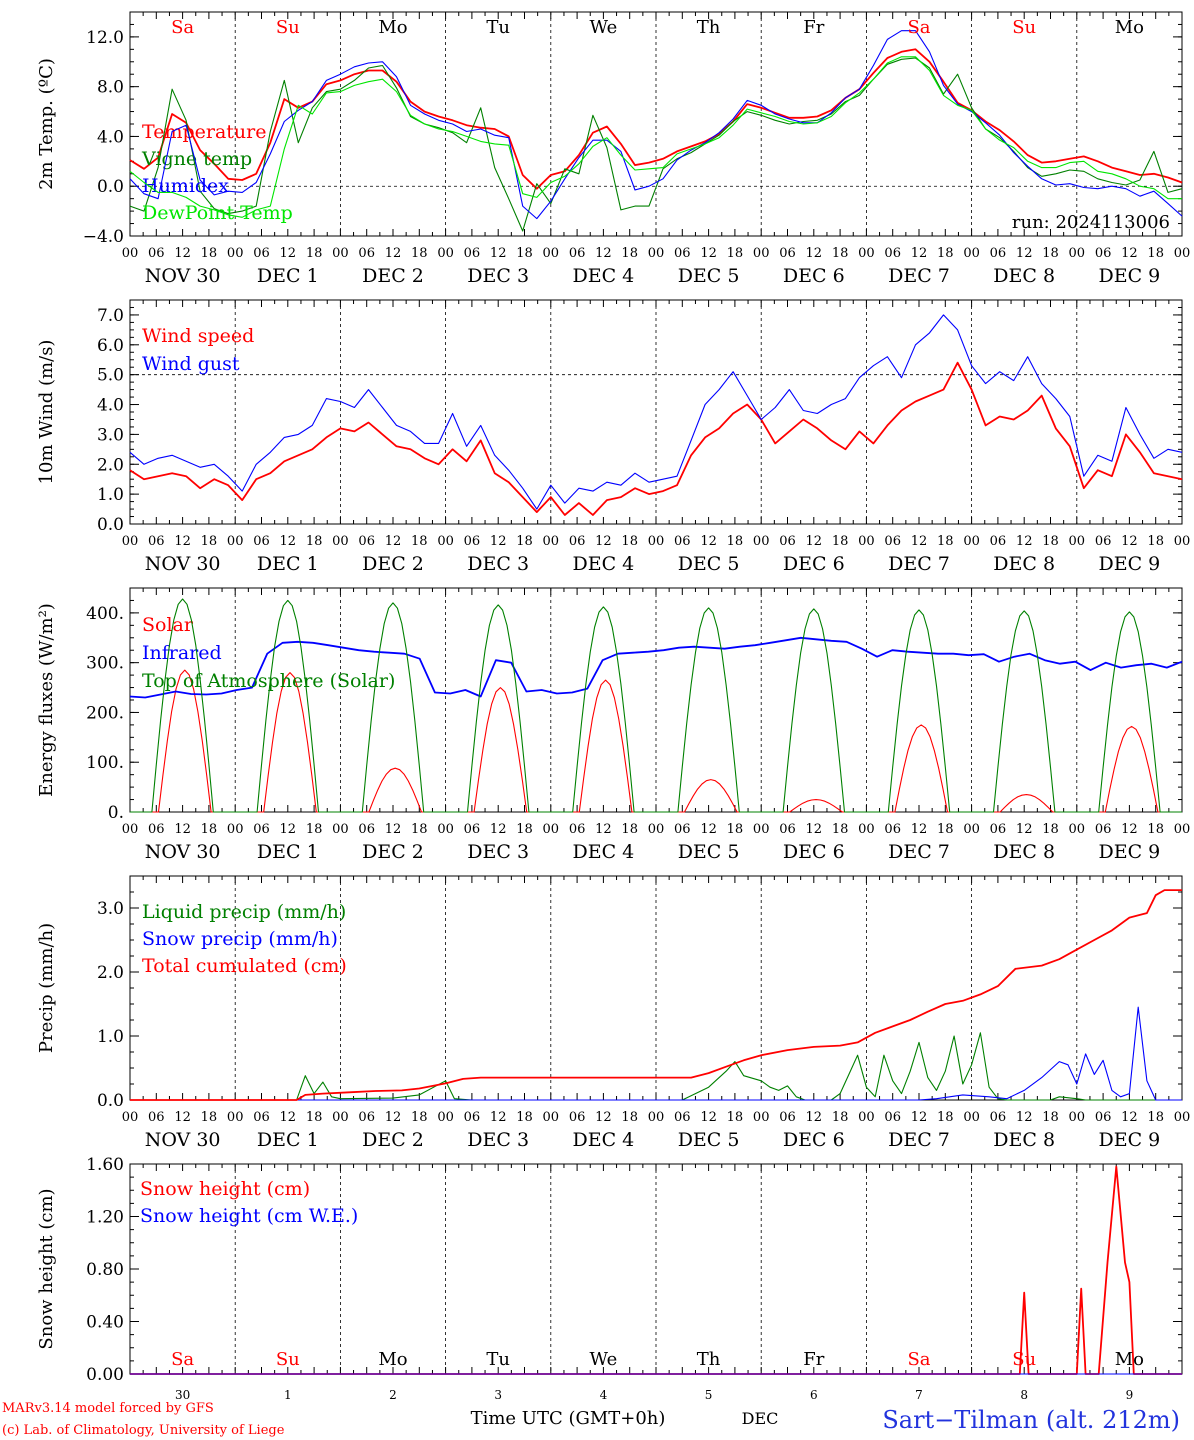 Image resolution: width=1194 pixels, height=1440 pixels. What do you see at coordinates (110, 909) in the screenshot?
I see `y-tick-label: 3.0` at bounding box center [110, 909].